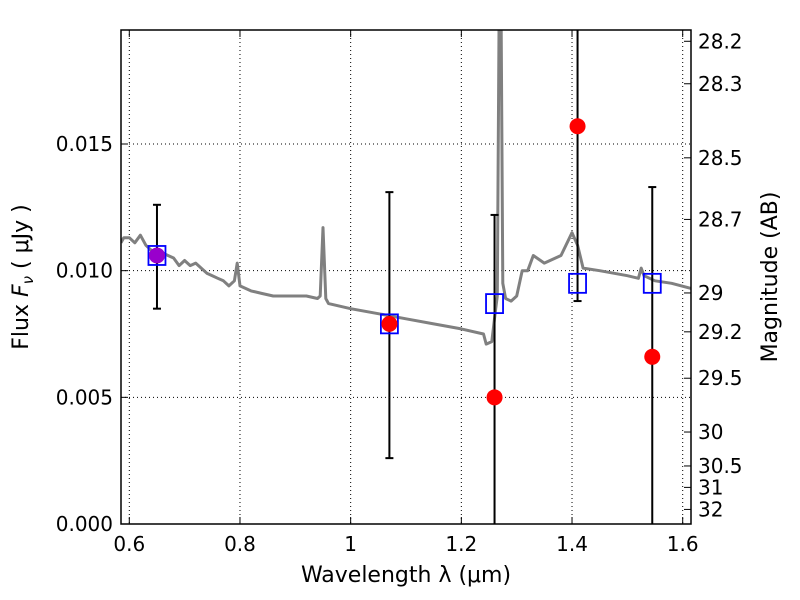 Image resolution: width=800 pixels, height=600 pixels. What do you see at coordinates (92, 334) in the screenshot?
I see `y-axis-ticks: 0.000 0.005 0.010 0.015` at bounding box center [92, 334].